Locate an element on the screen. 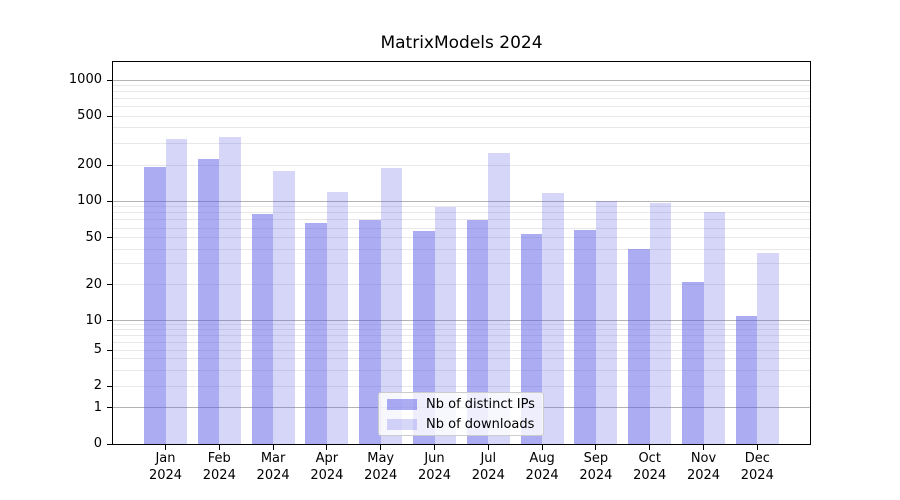 This screenshot has width=900, height=500. x-tick-month: Nov is located at coordinates (703, 458).